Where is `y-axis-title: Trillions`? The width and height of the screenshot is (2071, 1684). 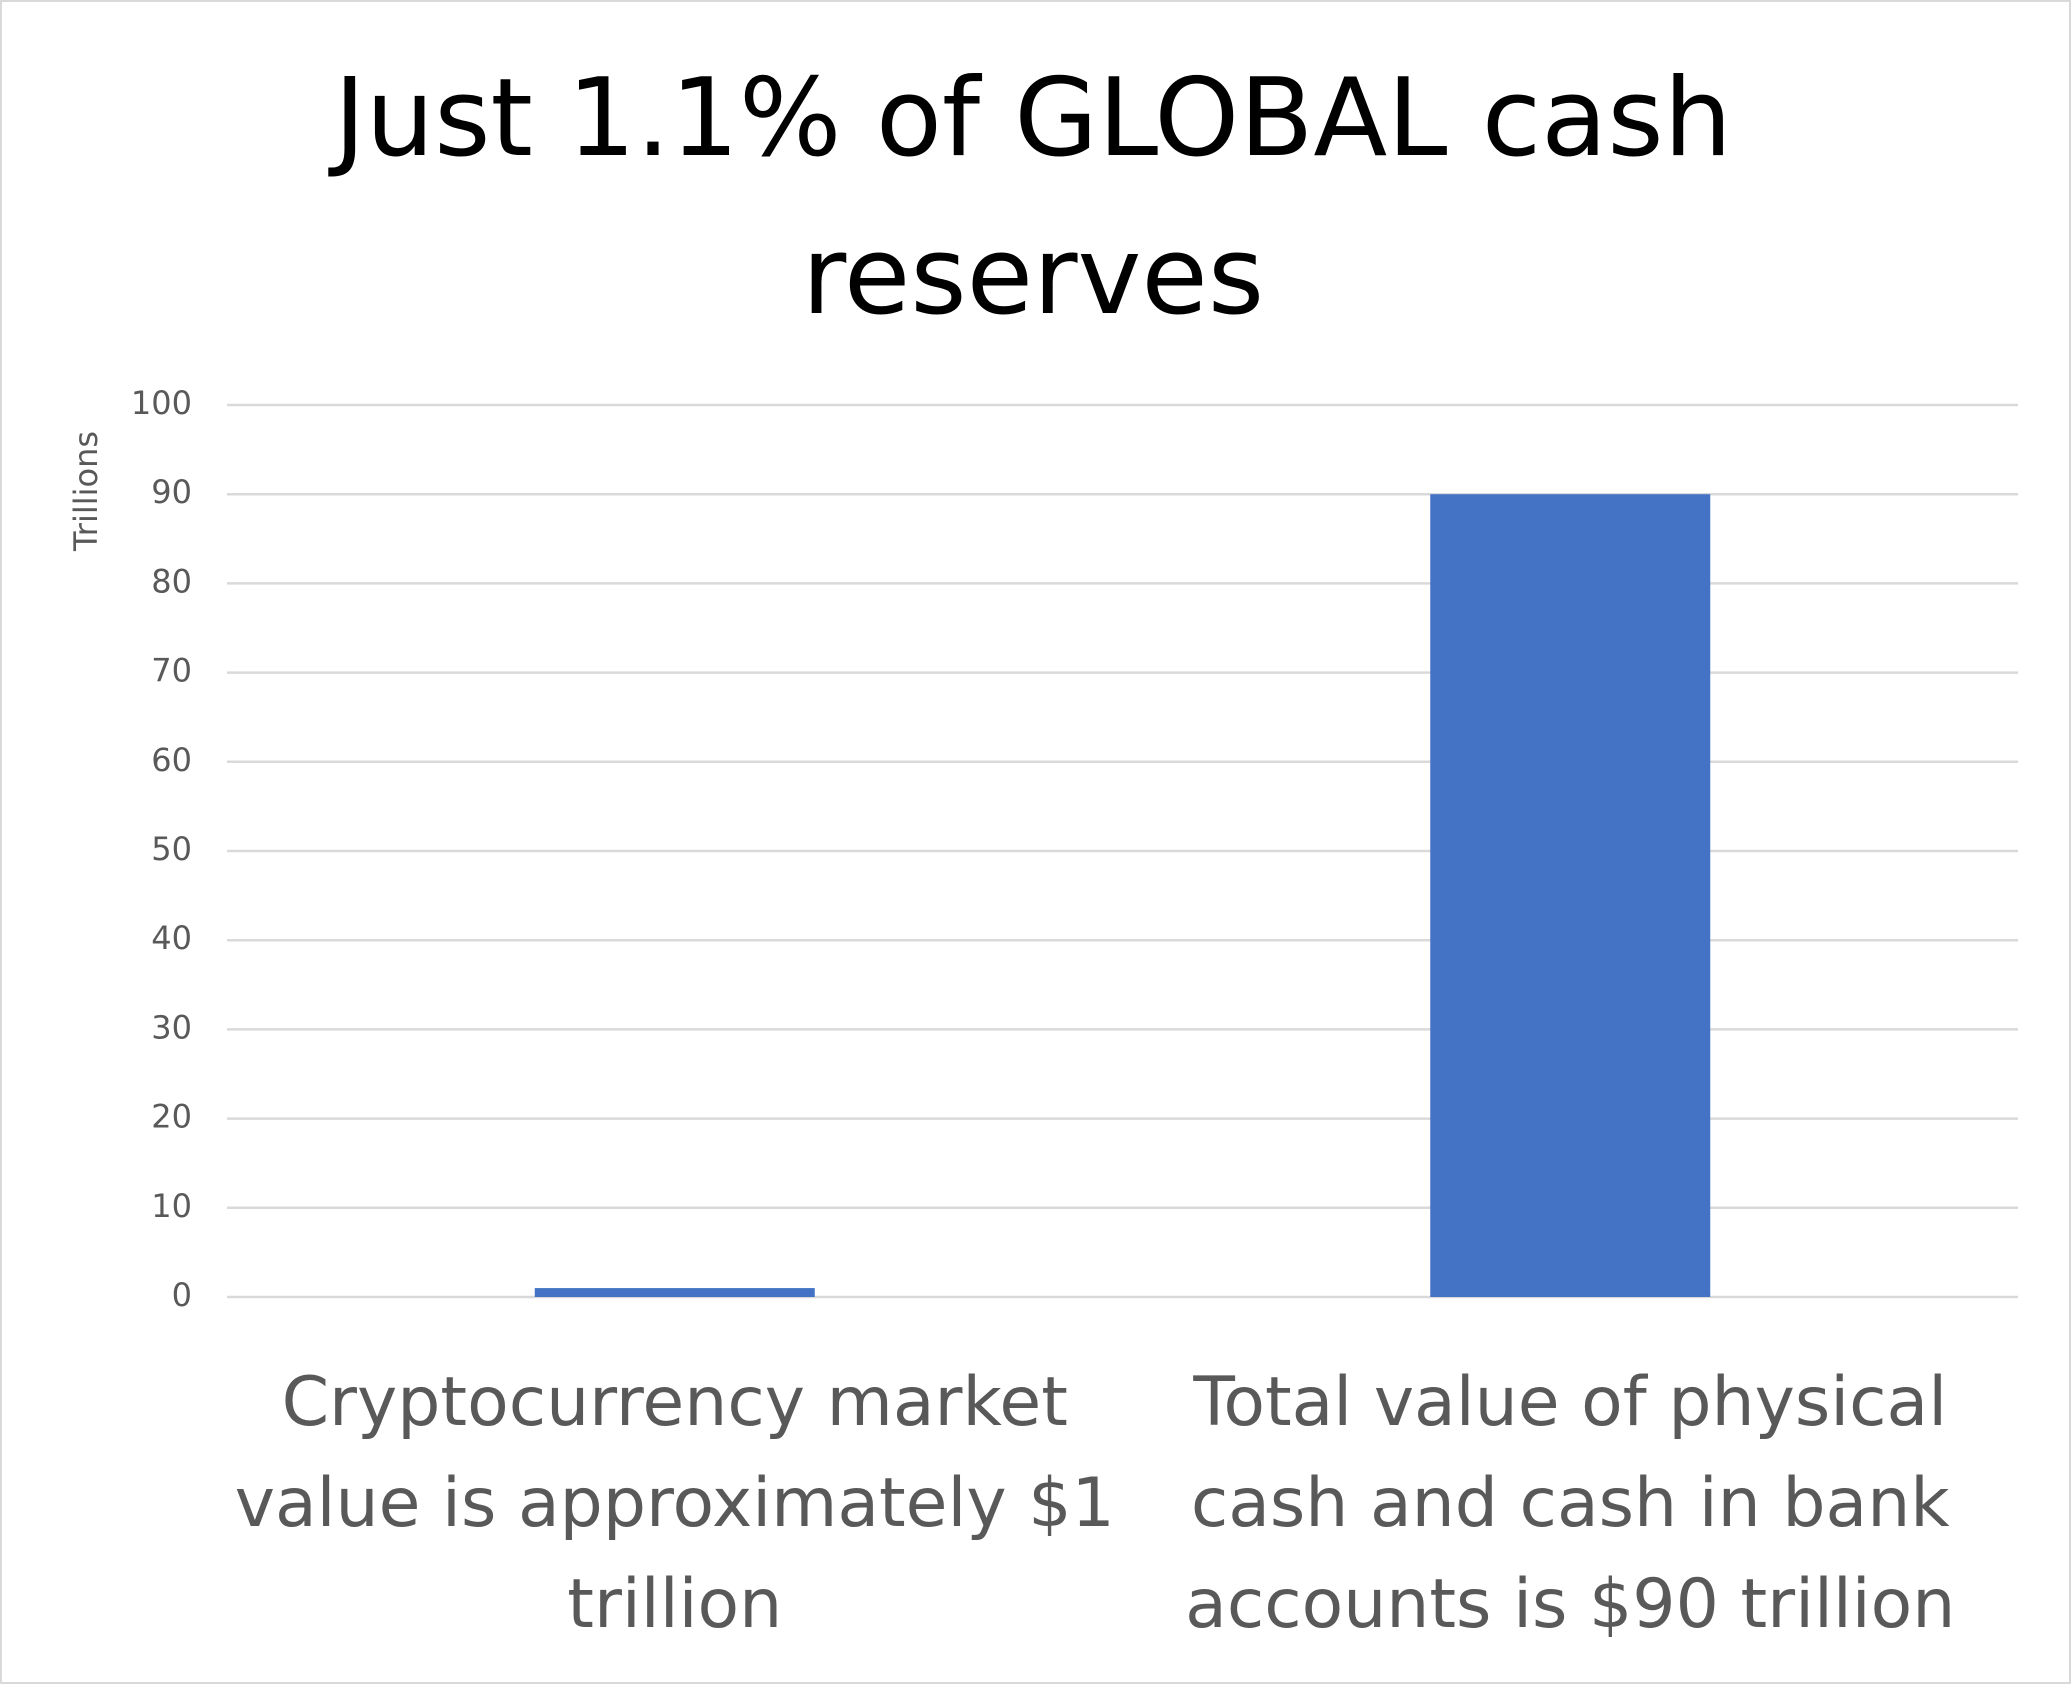 y-axis-title: Trillions is located at coordinates (86, 491).